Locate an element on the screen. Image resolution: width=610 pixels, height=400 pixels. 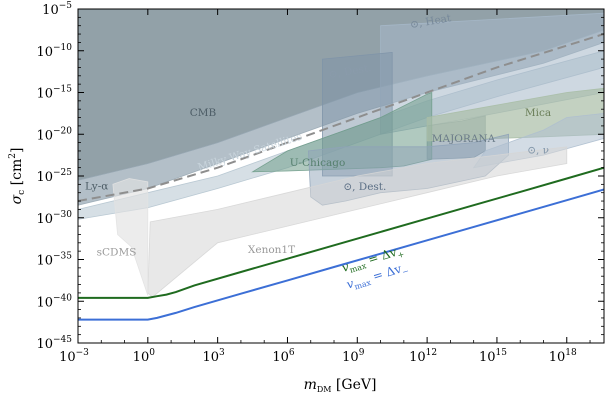
region-label-xenon1t-11: Xenon1T is located at coordinates (271, 250).